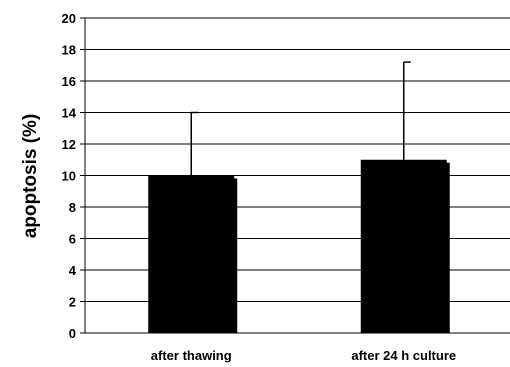  What do you see at coordinates (30, 176) in the screenshot?
I see `y-axis-title: apoptosis (%)` at bounding box center [30, 176].